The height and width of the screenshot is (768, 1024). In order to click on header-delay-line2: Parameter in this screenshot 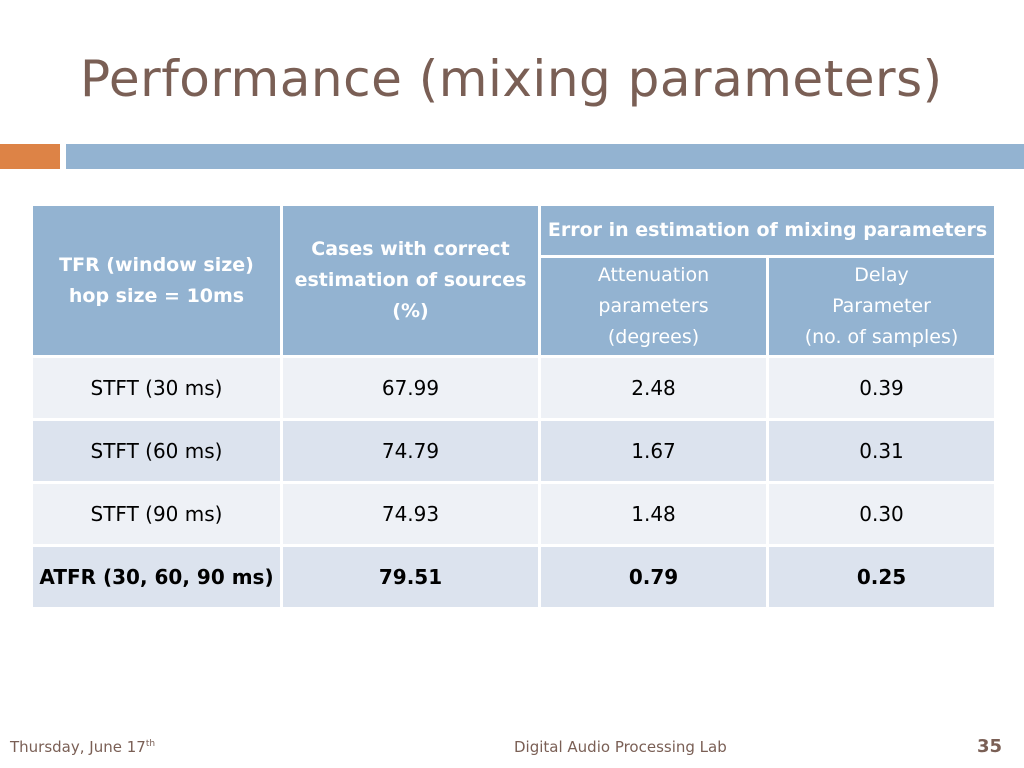, I will do `click(881, 306)`.